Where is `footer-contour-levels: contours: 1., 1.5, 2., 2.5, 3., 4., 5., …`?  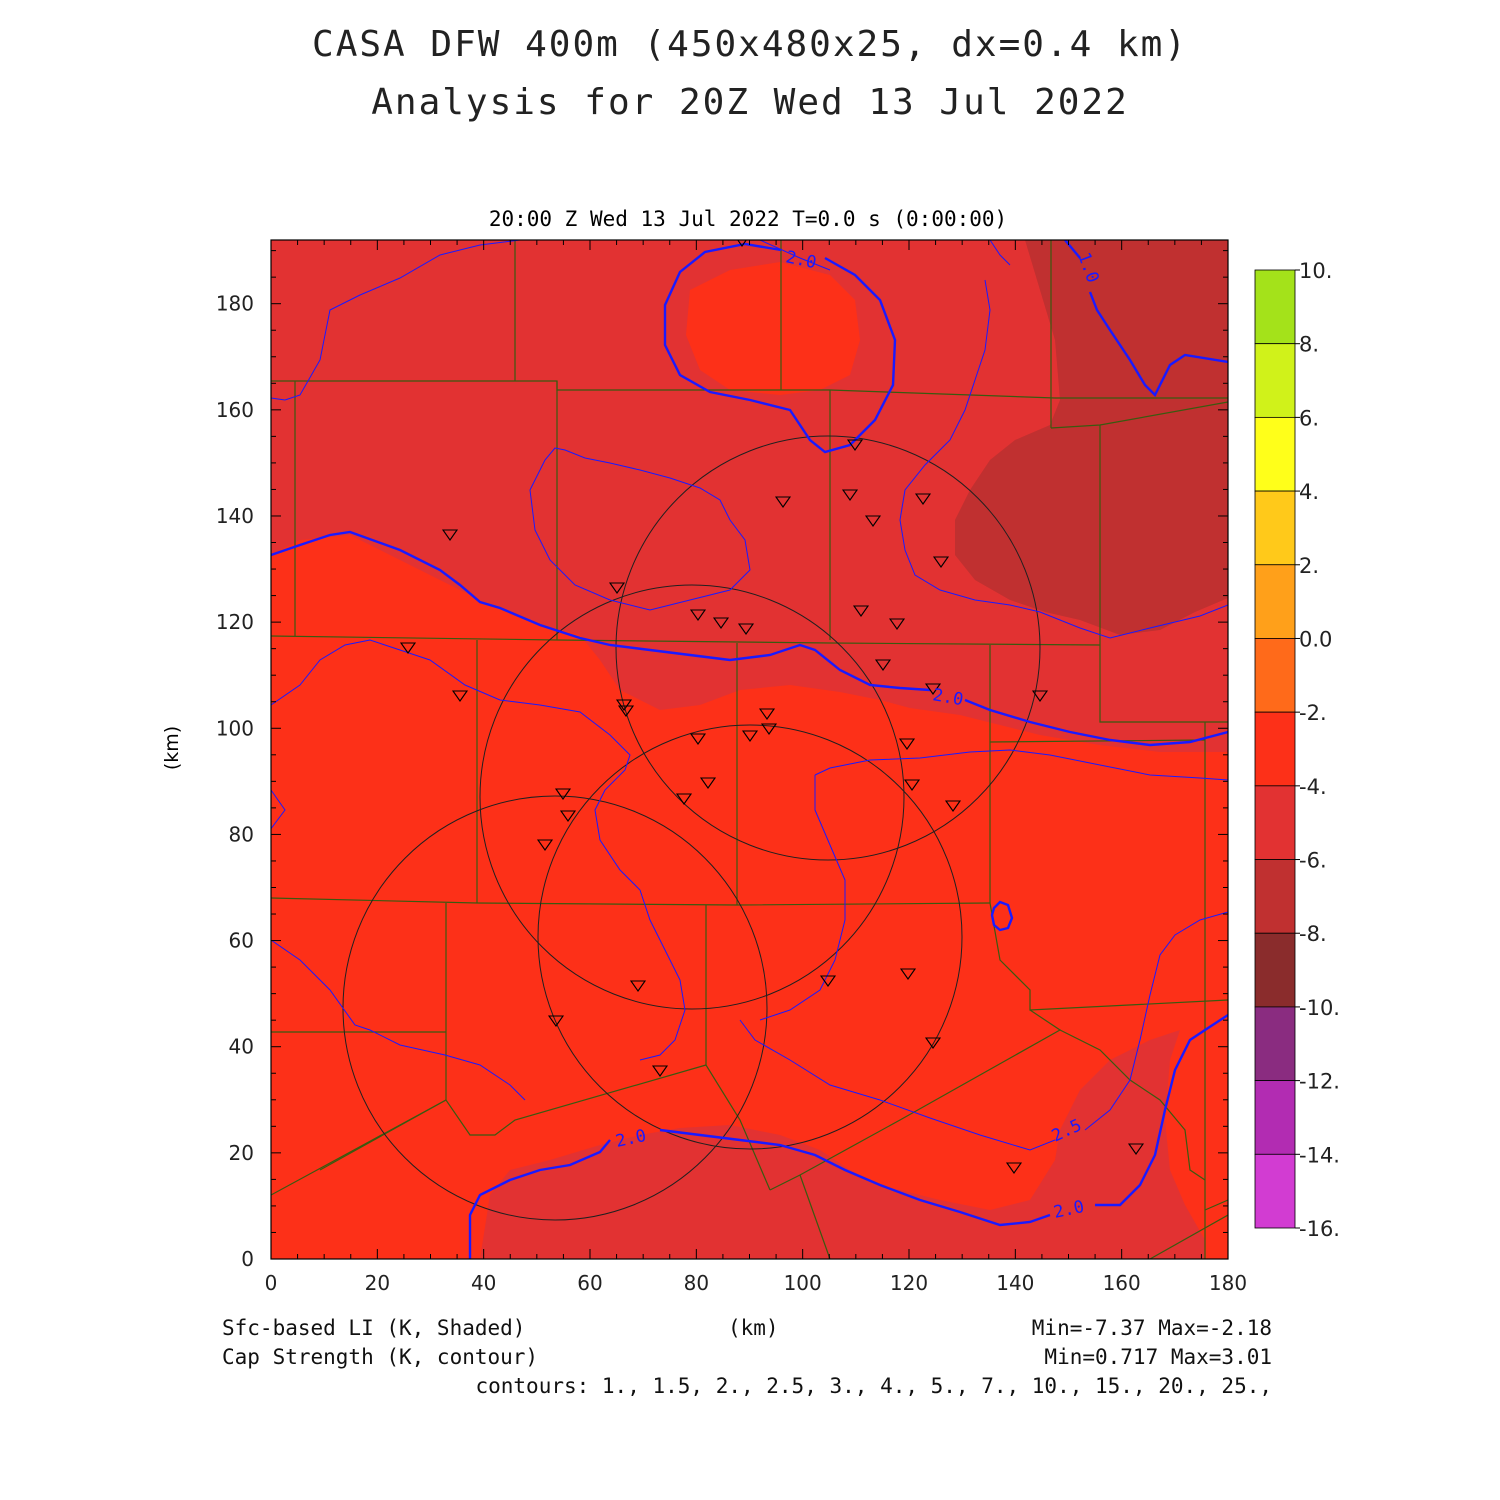
footer-contour-levels: contours: 1., 1.5, 2., 2.5, 3., 4., 5., … is located at coordinates (873, 1386).